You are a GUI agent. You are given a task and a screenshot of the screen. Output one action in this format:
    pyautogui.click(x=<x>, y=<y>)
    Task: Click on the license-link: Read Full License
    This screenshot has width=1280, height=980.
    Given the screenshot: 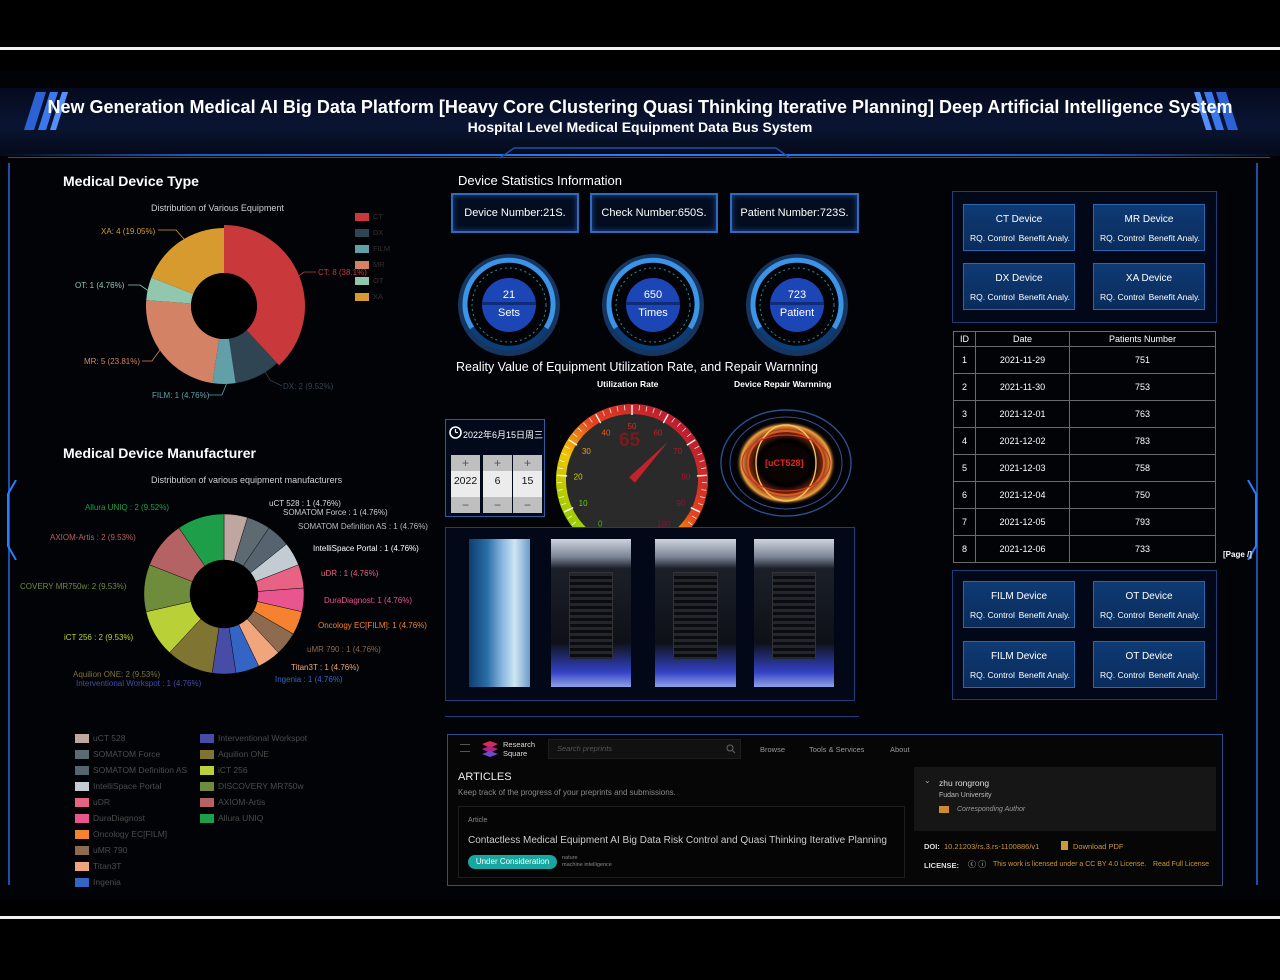 What is the action you would take?
    pyautogui.click(x=1181, y=864)
    